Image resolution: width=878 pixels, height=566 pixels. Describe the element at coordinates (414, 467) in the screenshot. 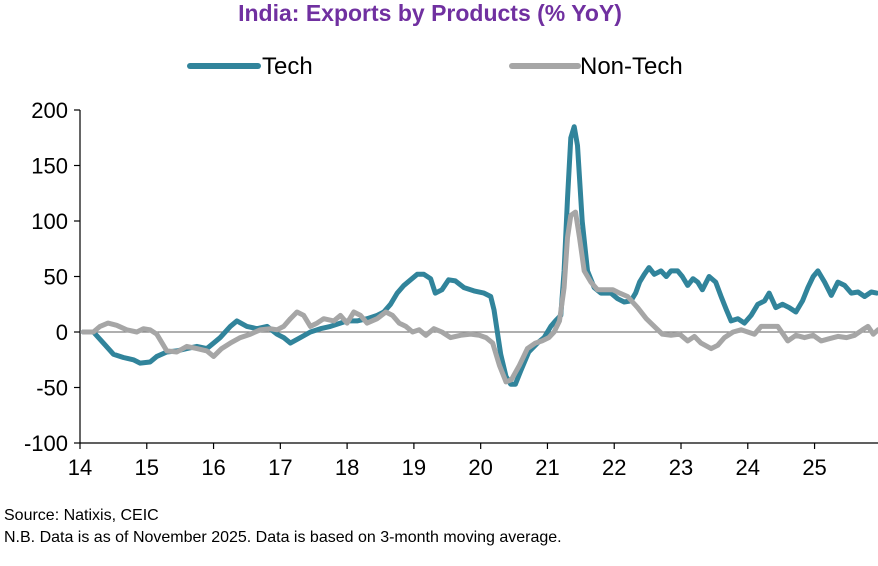

I see `x-tick-label: 19` at that location.